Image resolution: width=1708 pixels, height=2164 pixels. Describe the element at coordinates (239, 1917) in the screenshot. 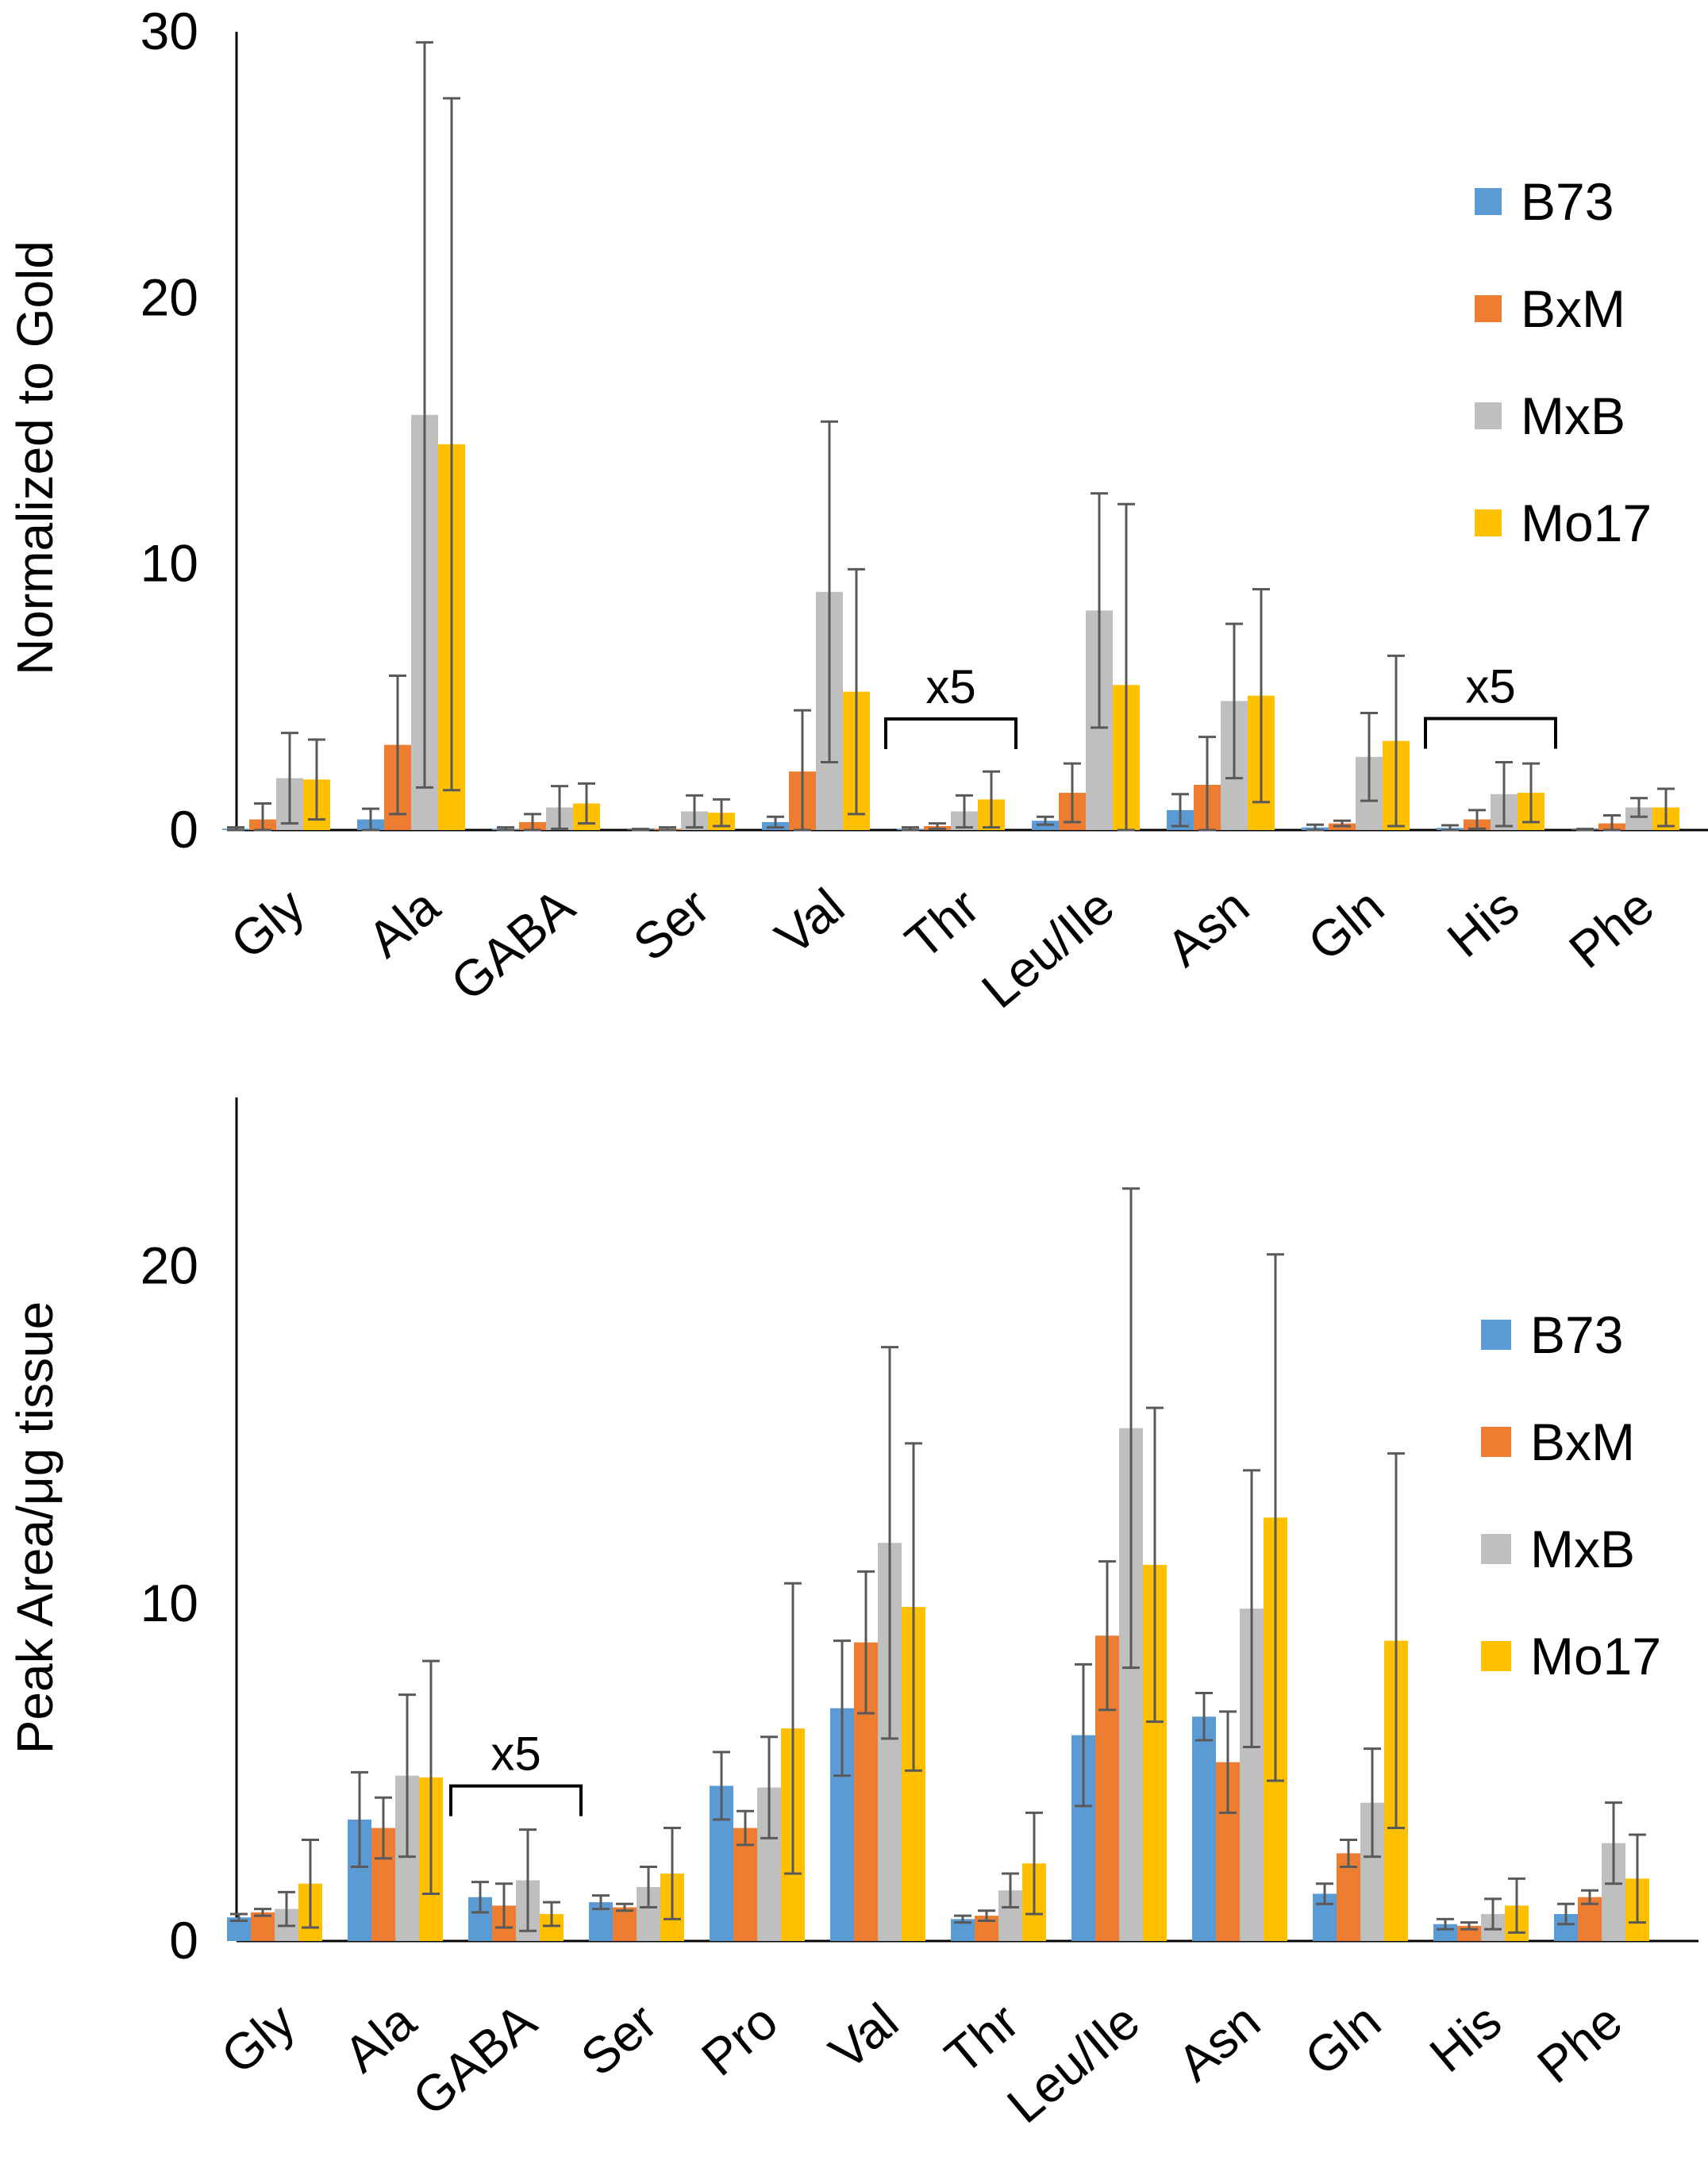

I see `bottom-error-bar-b73-gly` at that location.